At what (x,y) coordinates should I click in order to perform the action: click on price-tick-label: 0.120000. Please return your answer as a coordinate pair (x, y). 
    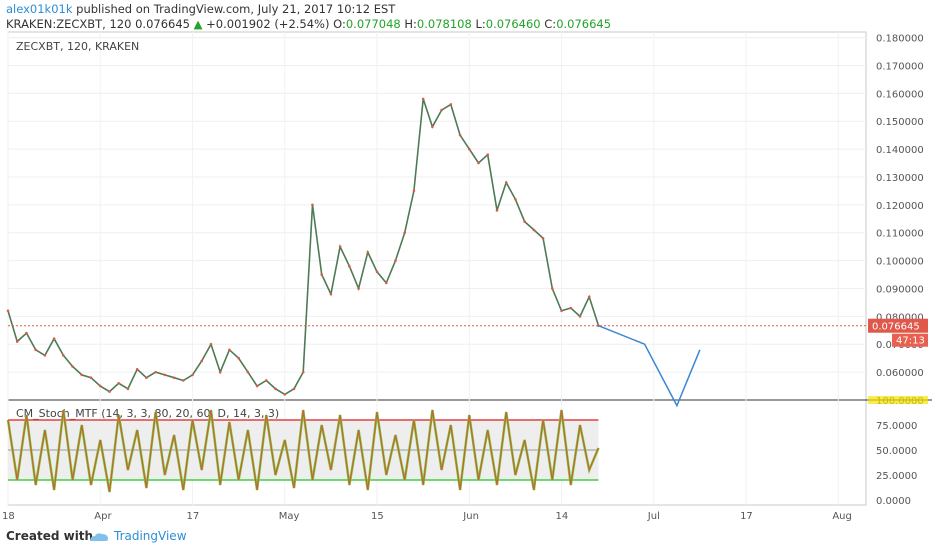
    Looking at the image, I should click on (900, 206).